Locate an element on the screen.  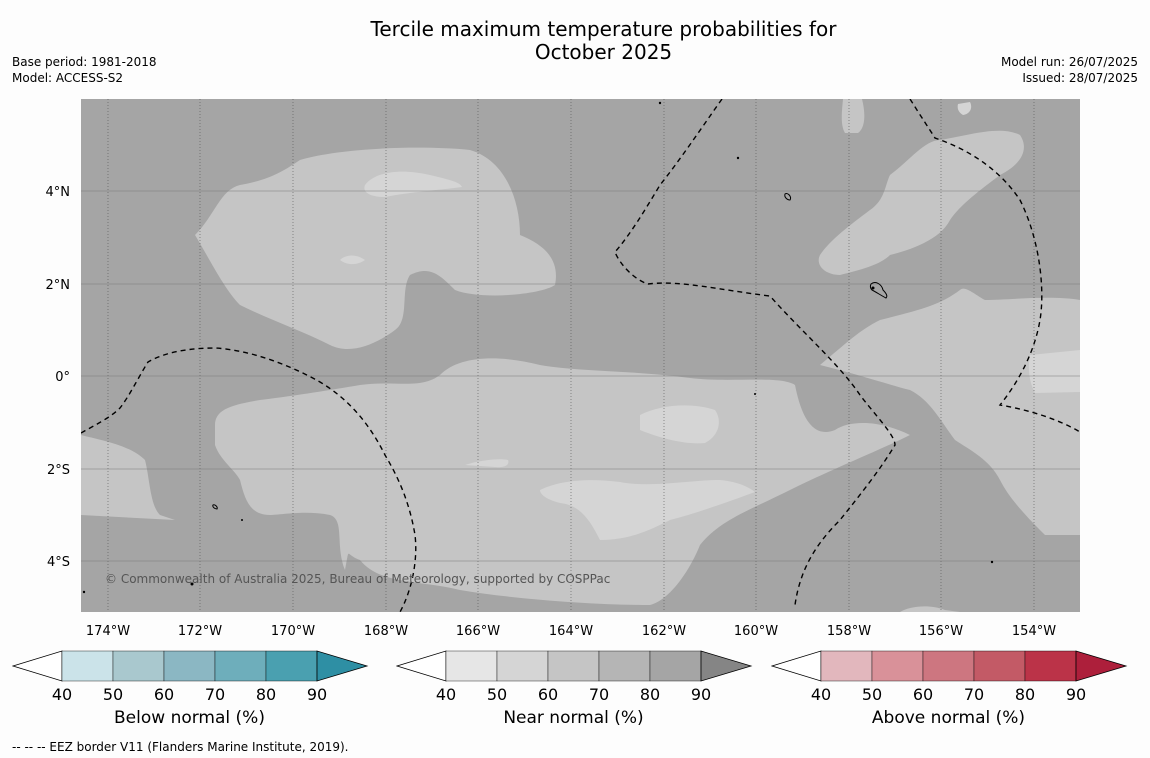
near-normal-region-west is located at coordinates (128, 477).